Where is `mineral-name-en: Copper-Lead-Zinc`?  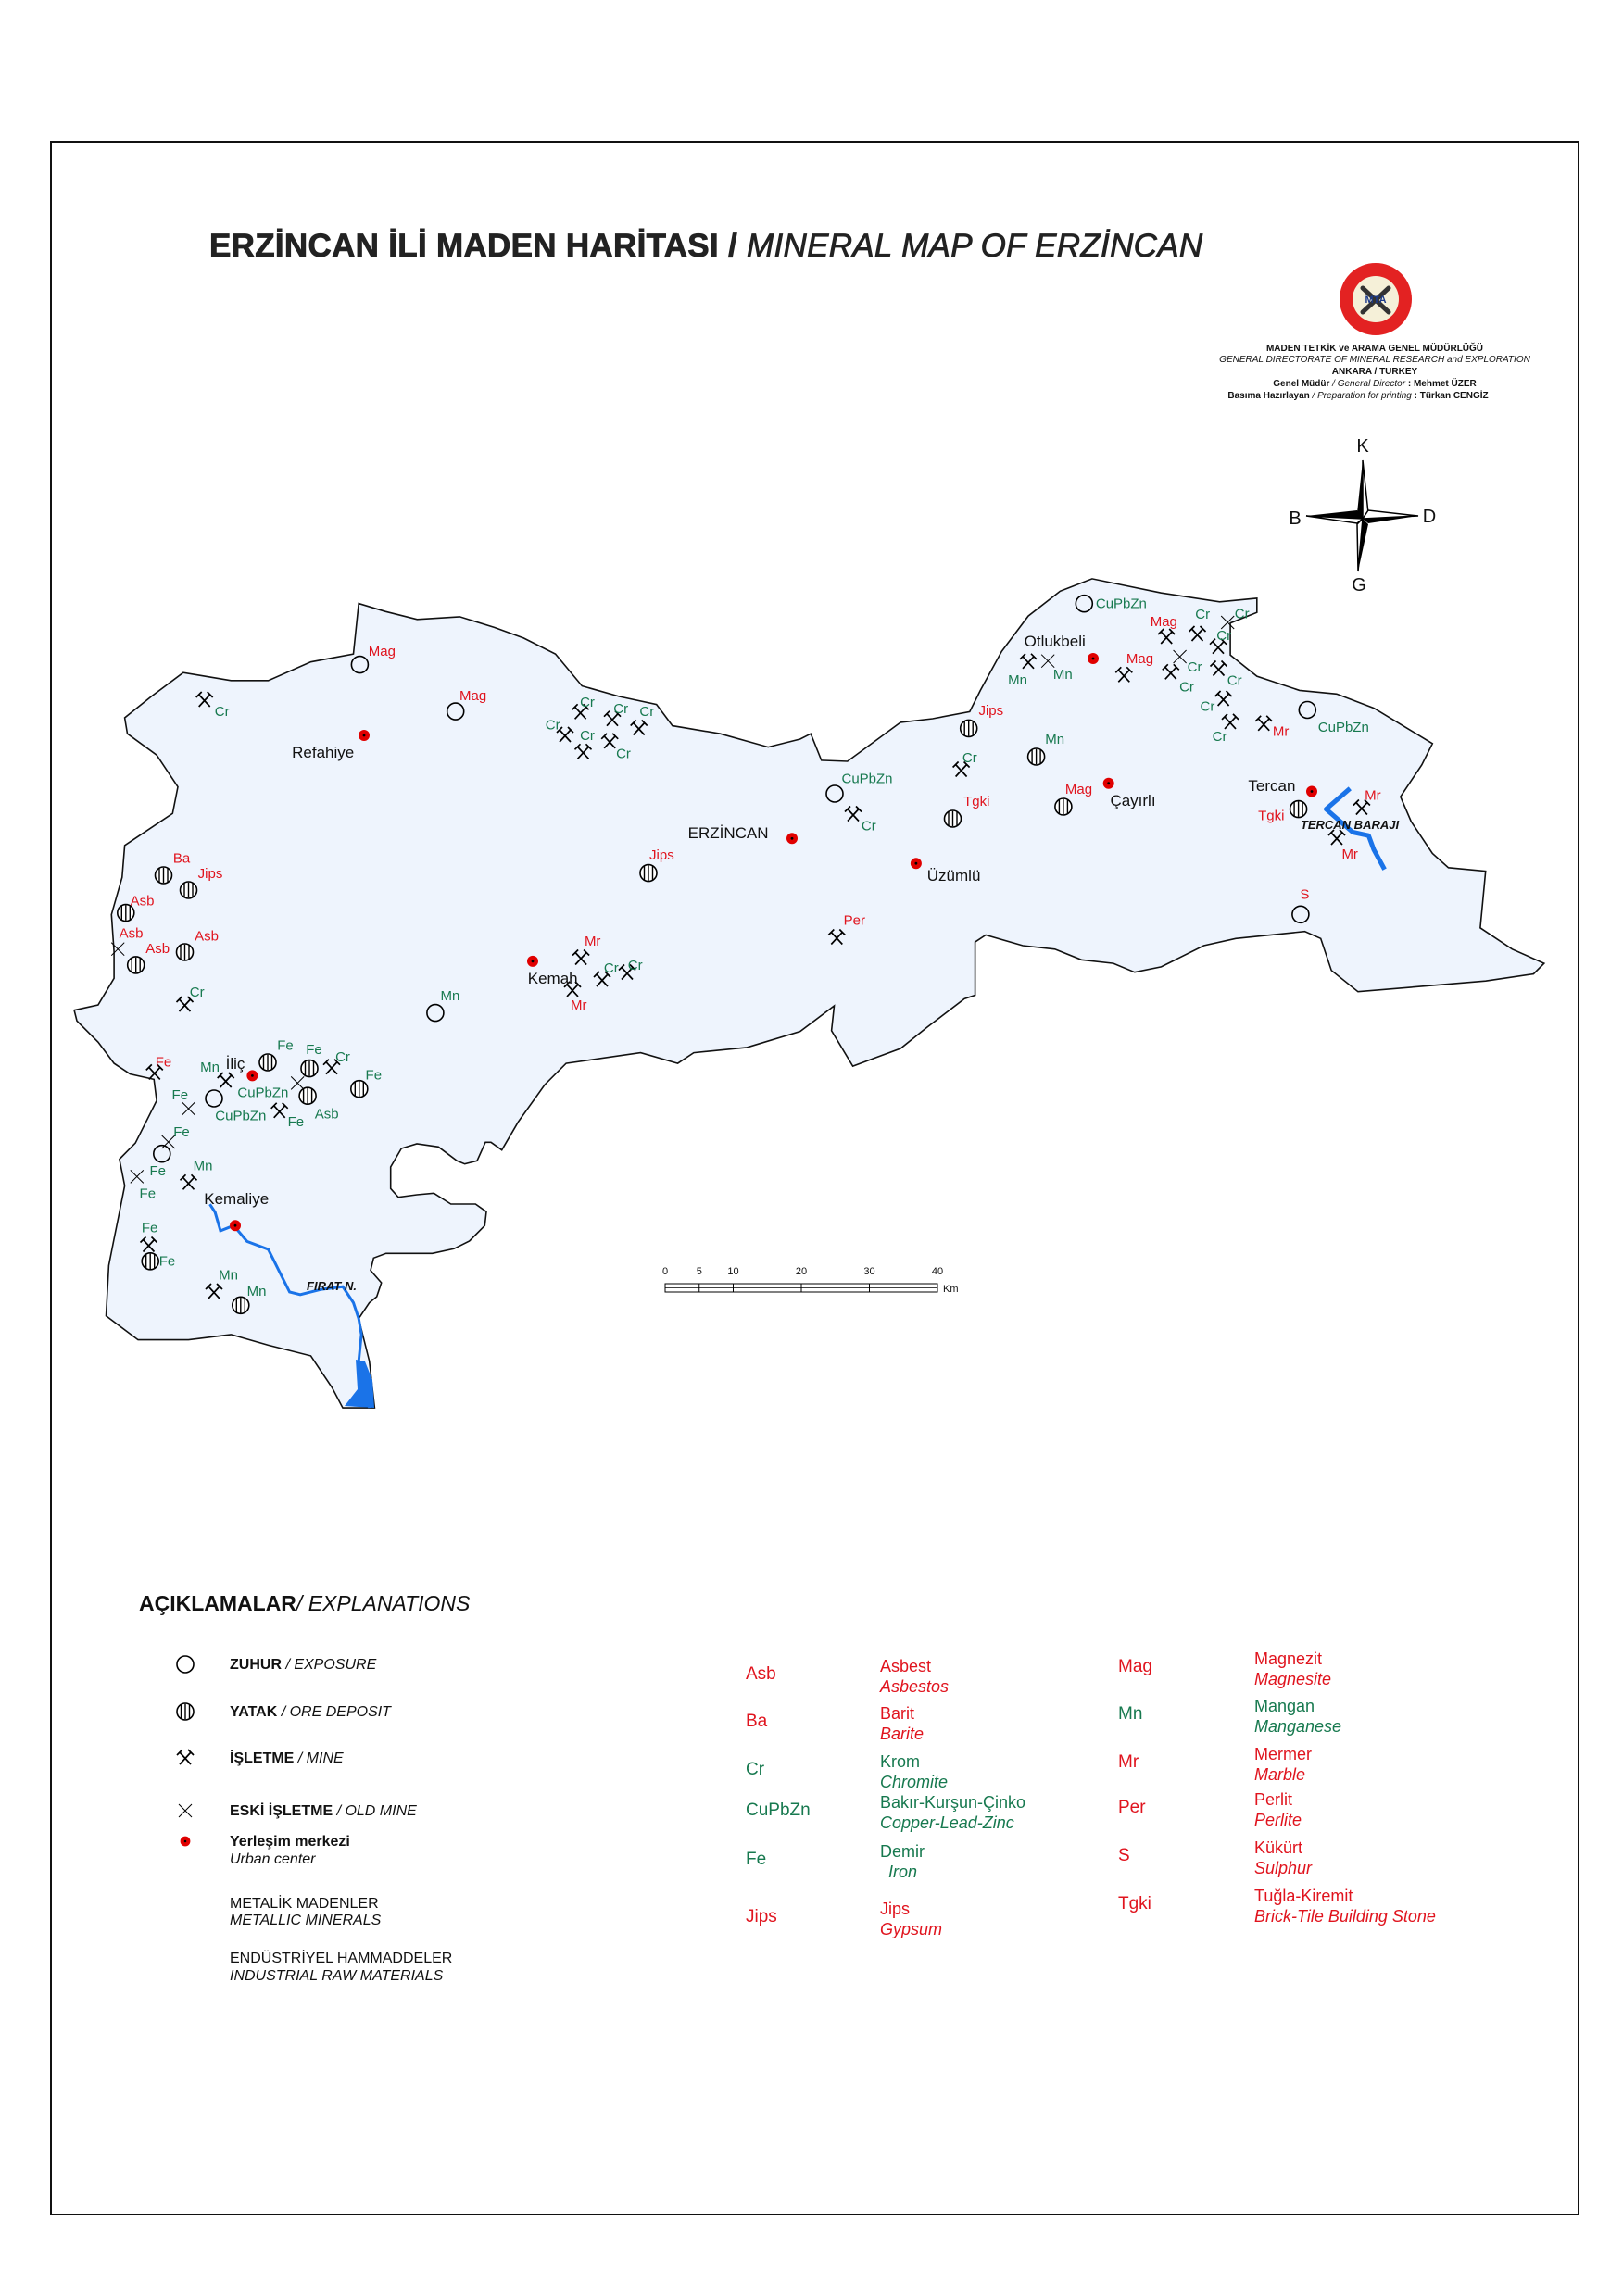 mineral-name-en: Copper-Lead-Zinc is located at coordinates (947, 1822).